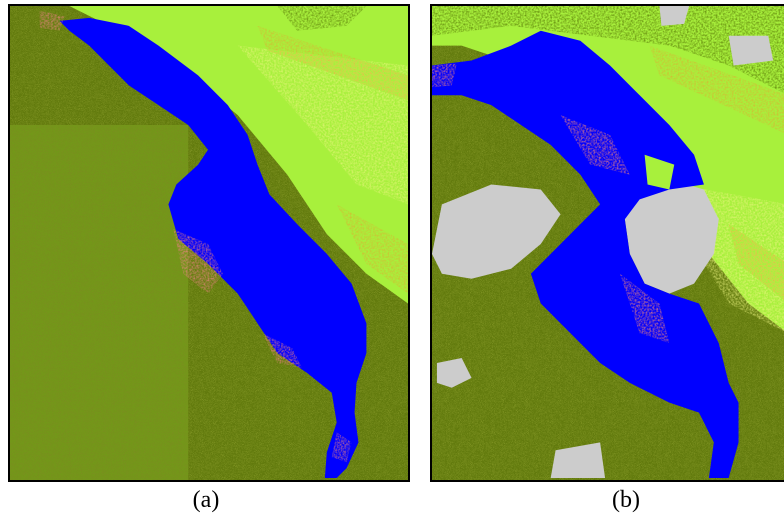  Describe the element at coordinates (608, 50) in the screenshot. I see `dense-forest-top` at that location.